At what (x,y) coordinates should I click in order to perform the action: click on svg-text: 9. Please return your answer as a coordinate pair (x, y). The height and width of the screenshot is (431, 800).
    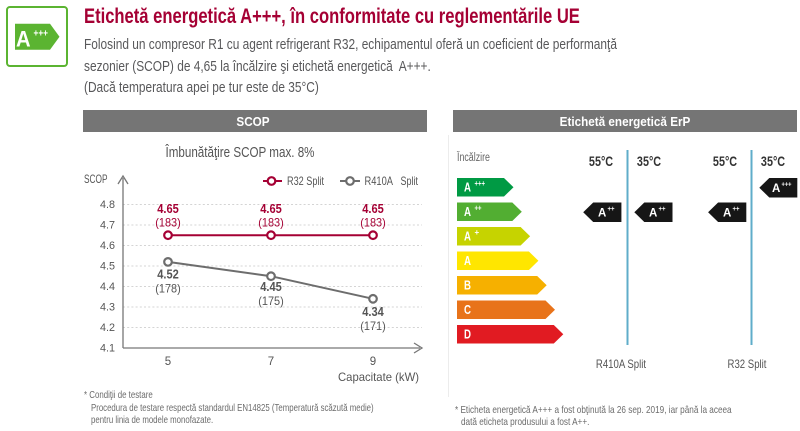
    Looking at the image, I should click on (373, 362).